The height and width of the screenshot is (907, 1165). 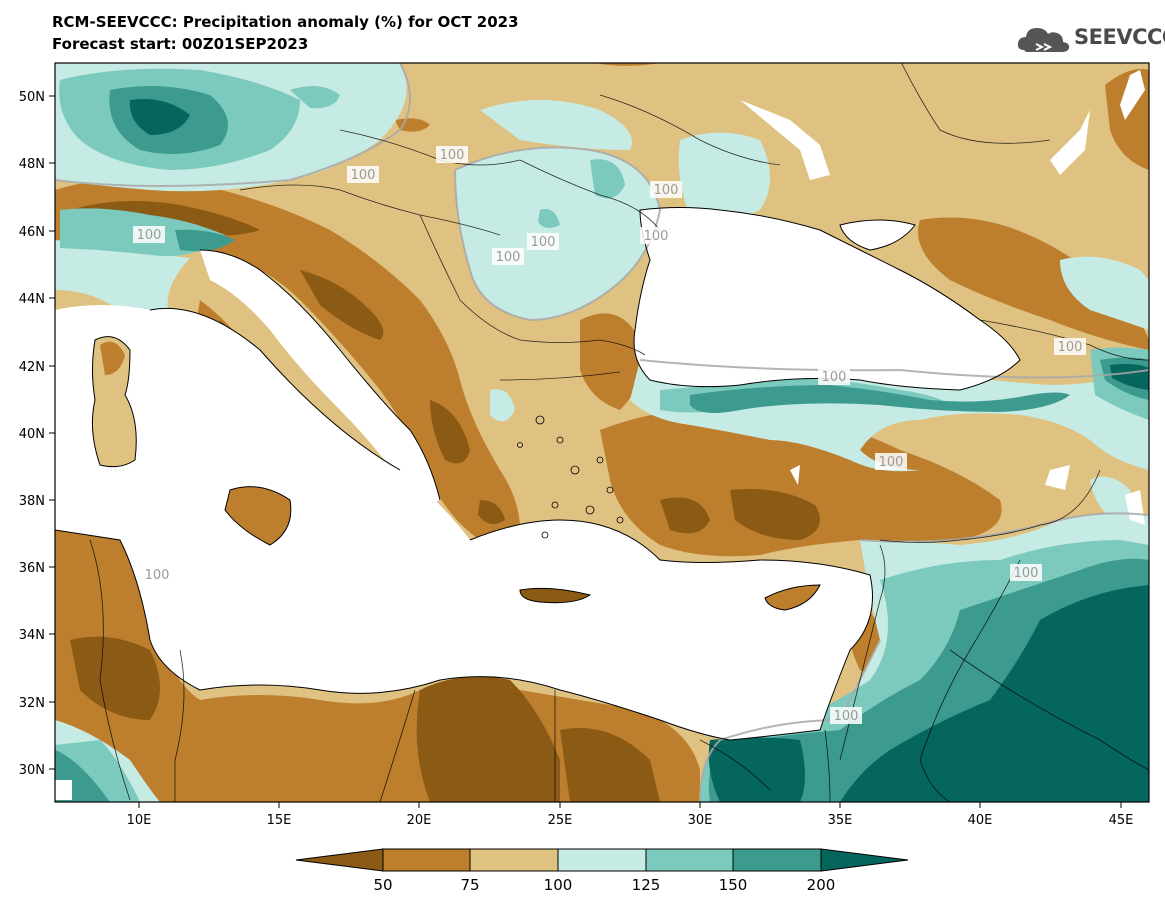 I want to click on lon-tick-label: 30E, so click(x=700, y=820).